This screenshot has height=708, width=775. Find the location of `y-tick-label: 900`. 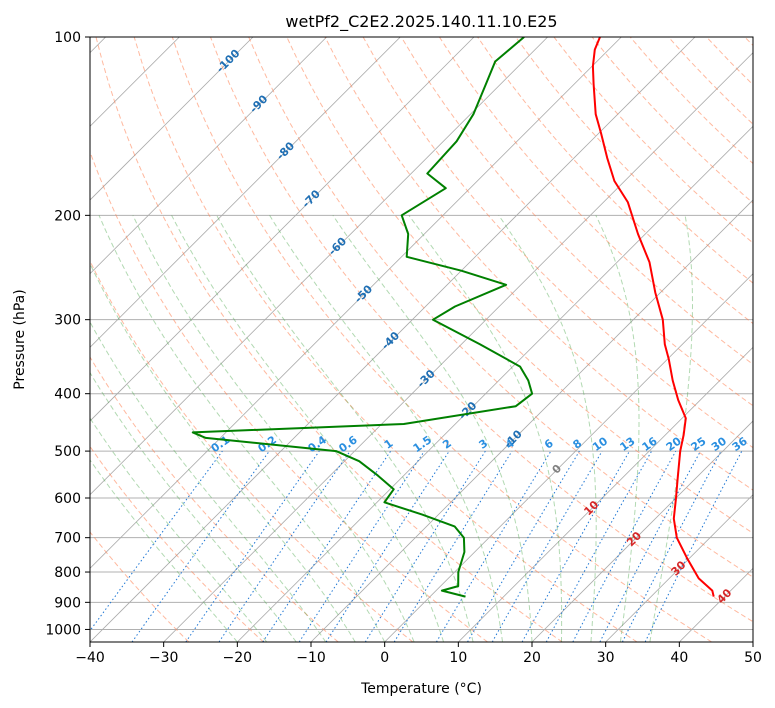

y-tick-label: 900 is located at coordinates (67, 603).